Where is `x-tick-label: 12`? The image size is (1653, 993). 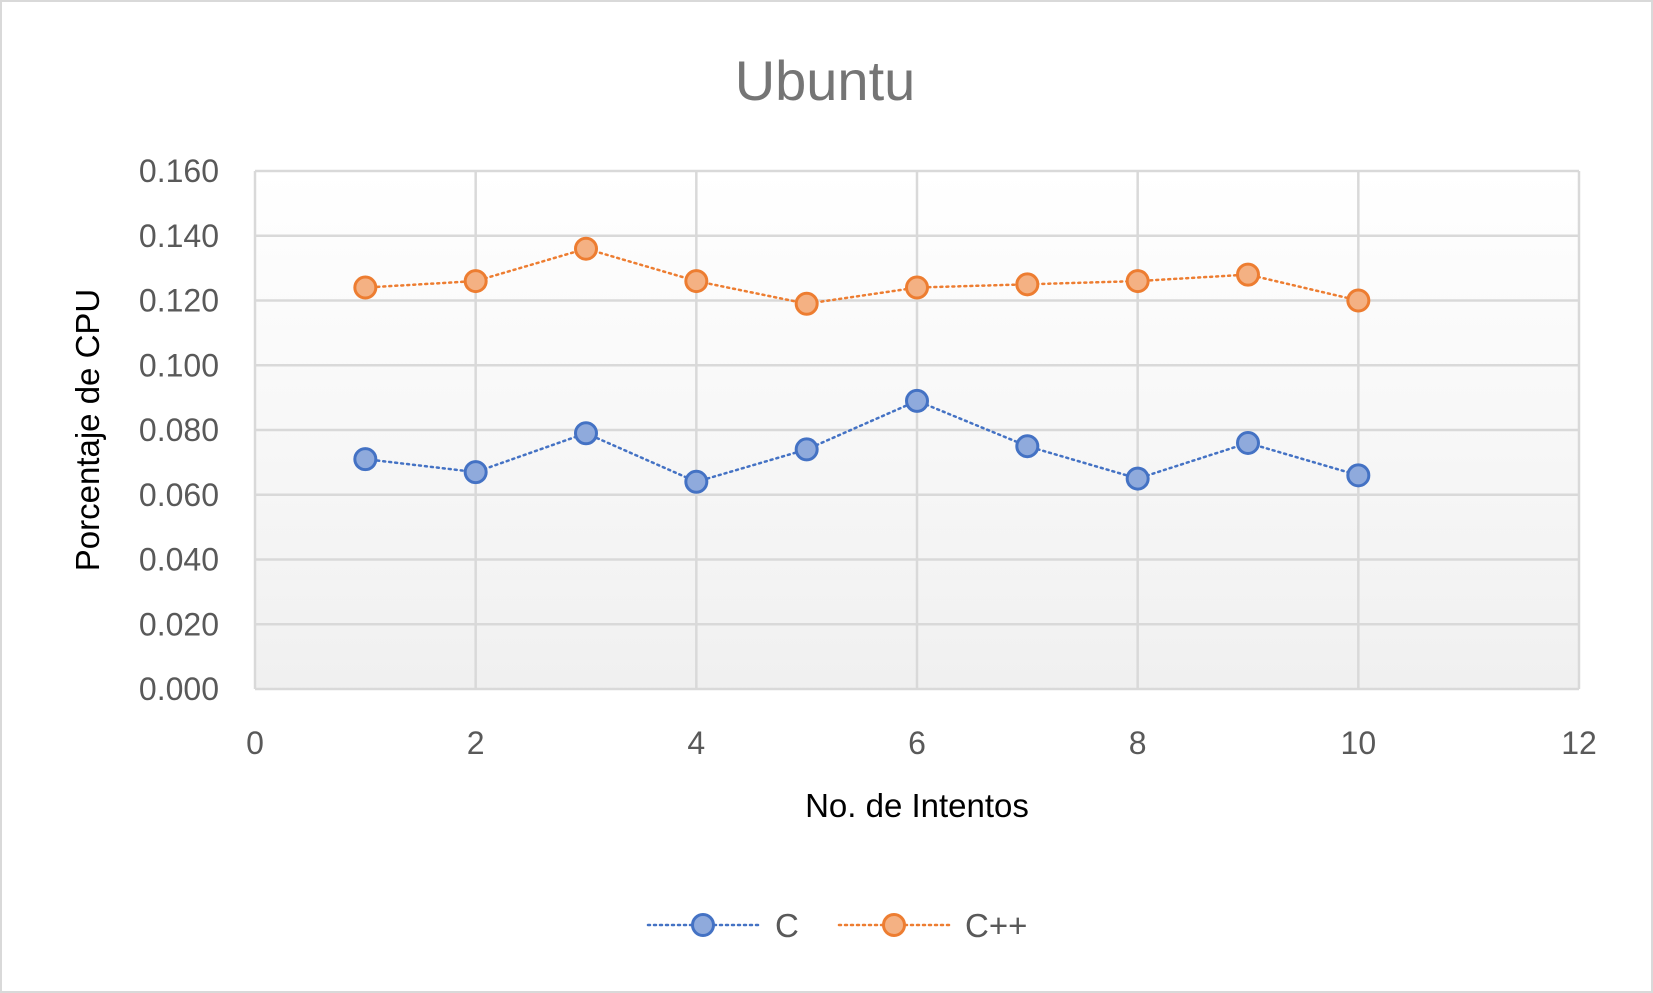
x-tick-label: 12 is located at coordinates (1579, 743).